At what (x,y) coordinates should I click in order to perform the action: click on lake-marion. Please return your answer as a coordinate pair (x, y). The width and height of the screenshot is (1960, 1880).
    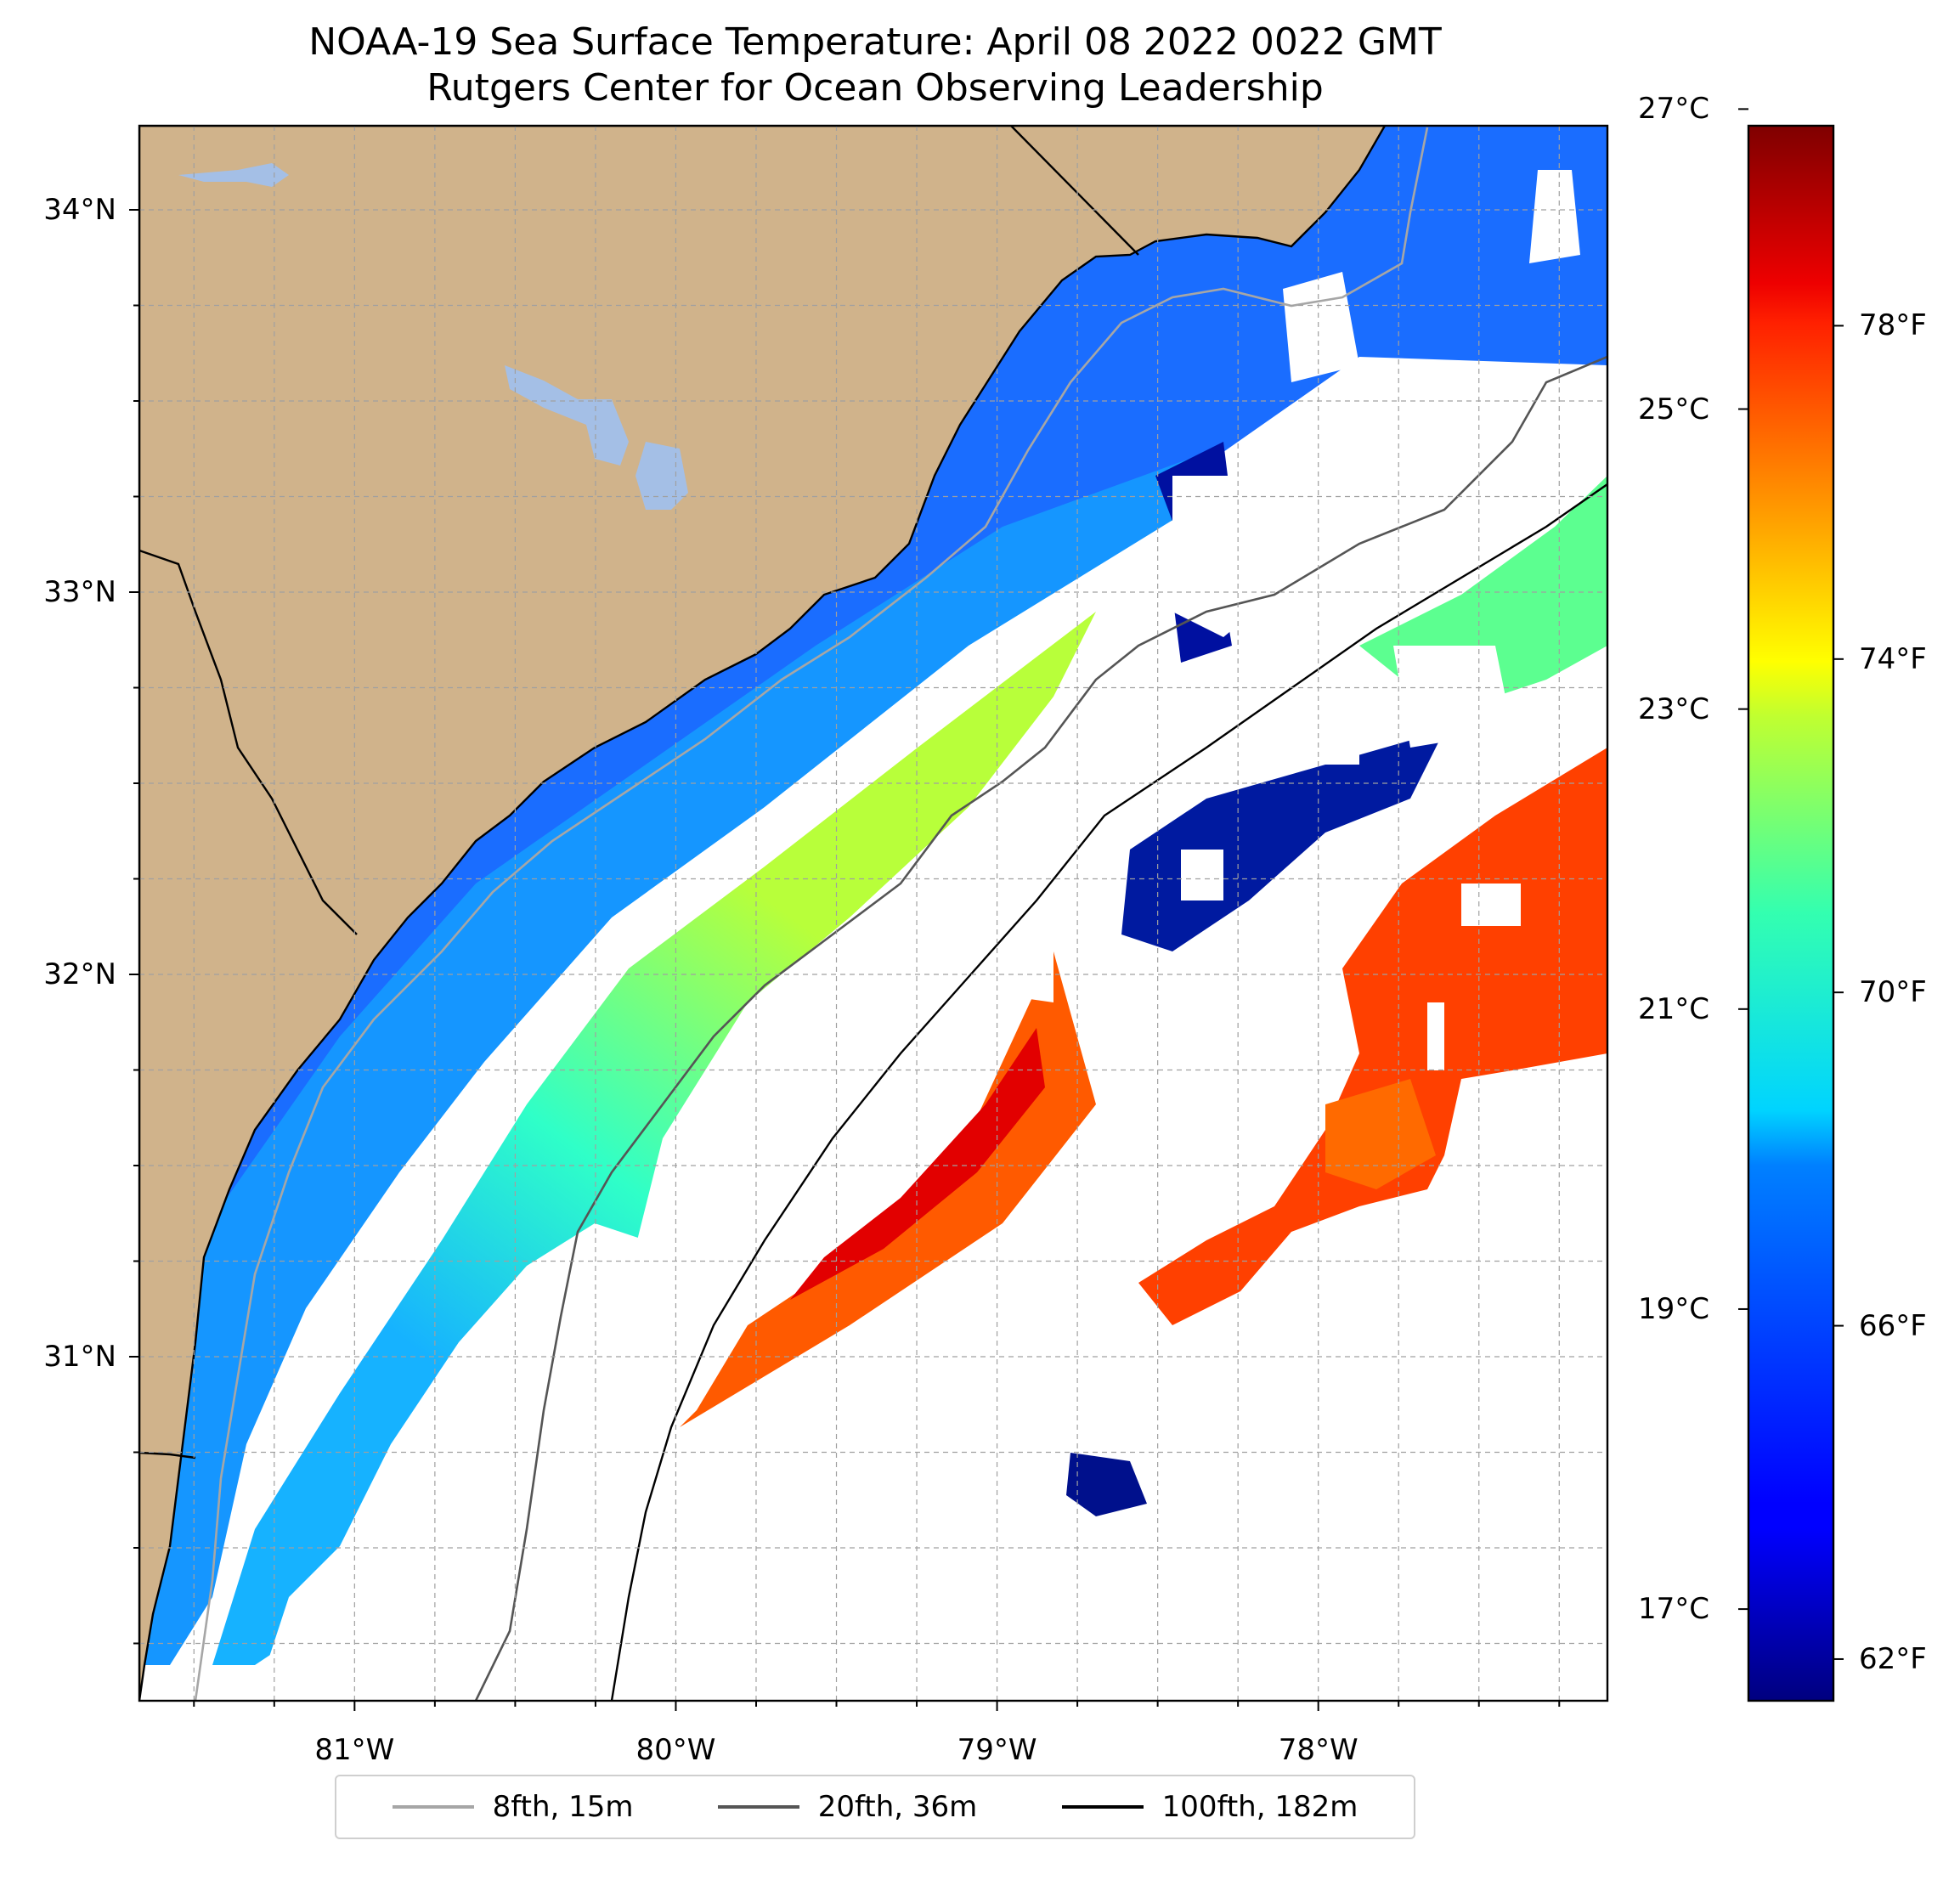
    Looking at the image, I should click on (567, 415).